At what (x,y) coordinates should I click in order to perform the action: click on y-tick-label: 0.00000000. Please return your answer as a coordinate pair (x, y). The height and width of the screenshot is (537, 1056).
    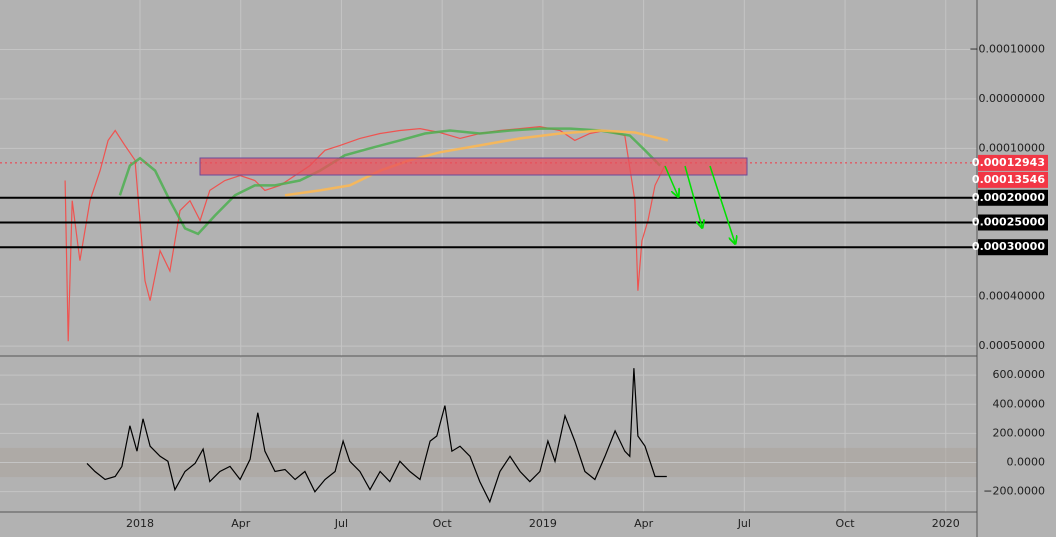
    Looking at the image, I should click on (1012, 98).